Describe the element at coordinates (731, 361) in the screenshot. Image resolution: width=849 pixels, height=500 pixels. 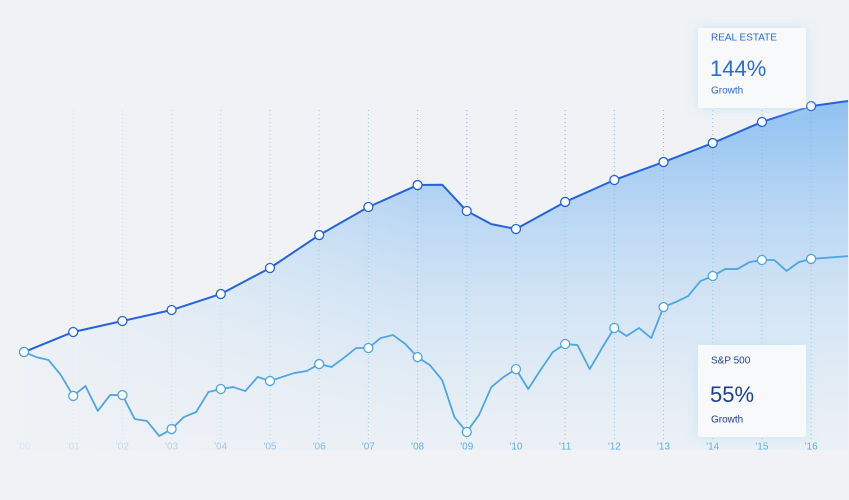
I see `callout-label: S&P 500` at that location.